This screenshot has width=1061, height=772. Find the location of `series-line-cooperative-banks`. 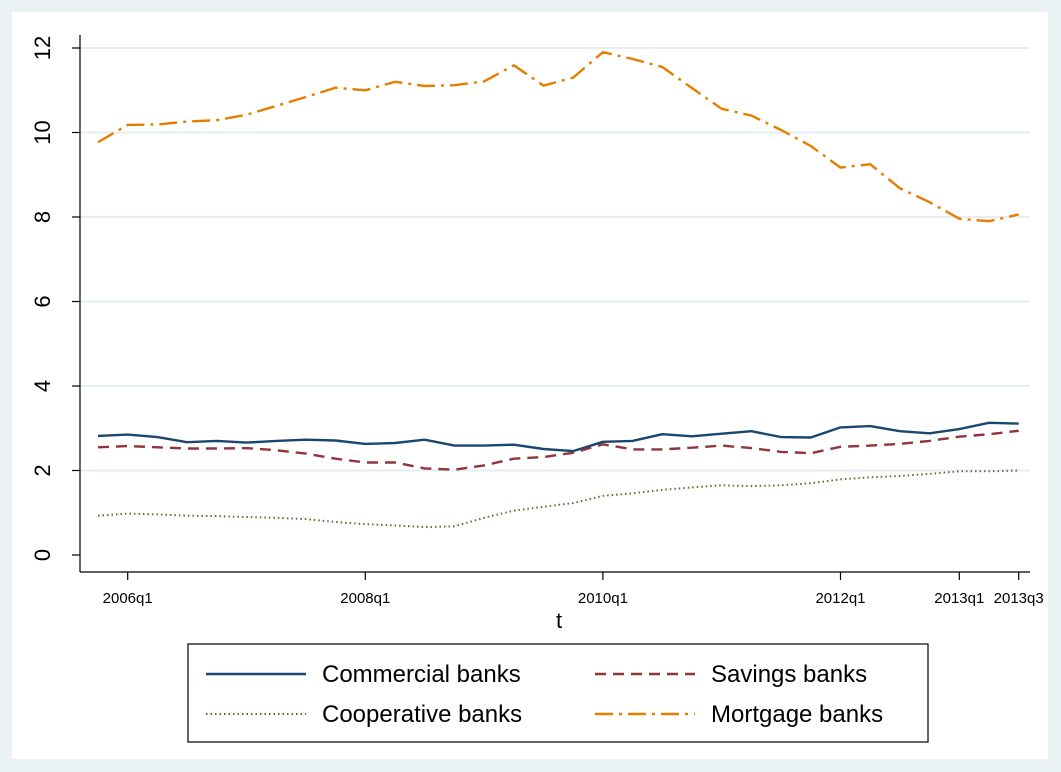

series-line-cooperative-banks is located at coordinates (558, 499).